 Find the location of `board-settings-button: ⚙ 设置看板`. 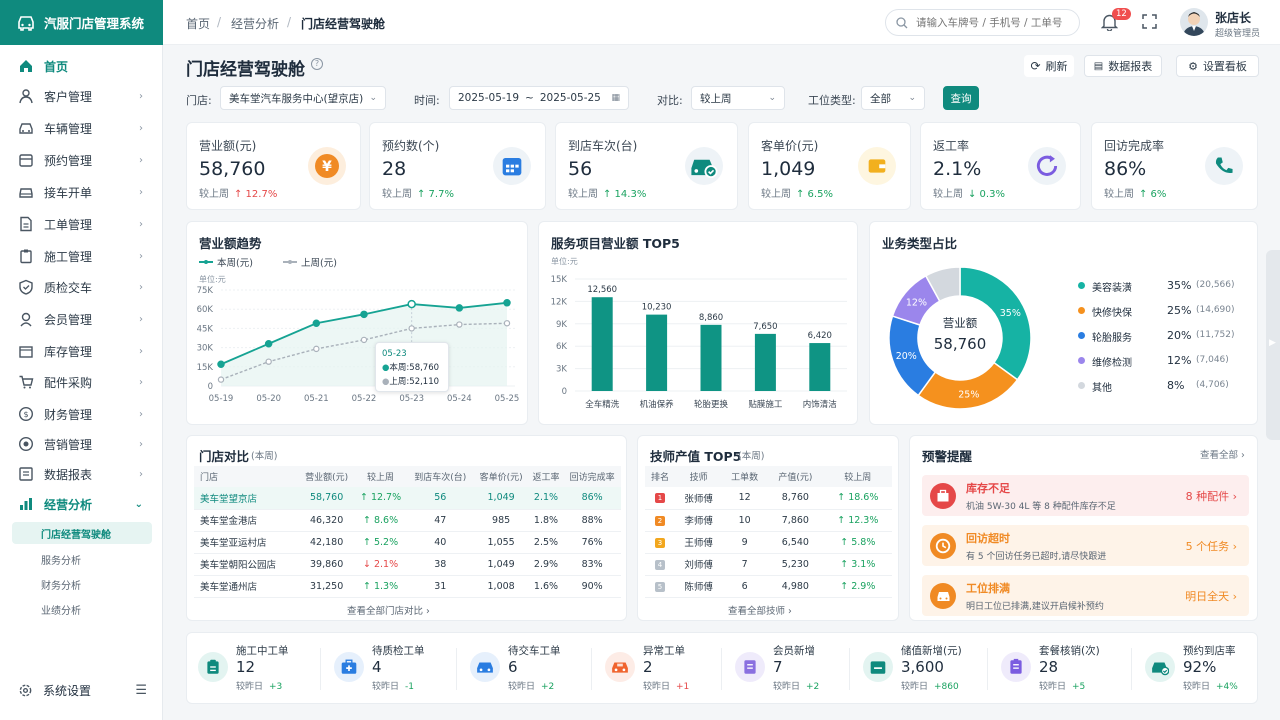

board-settings-button: ⚙ 设置看板 is located at coordinates (1217, 66).